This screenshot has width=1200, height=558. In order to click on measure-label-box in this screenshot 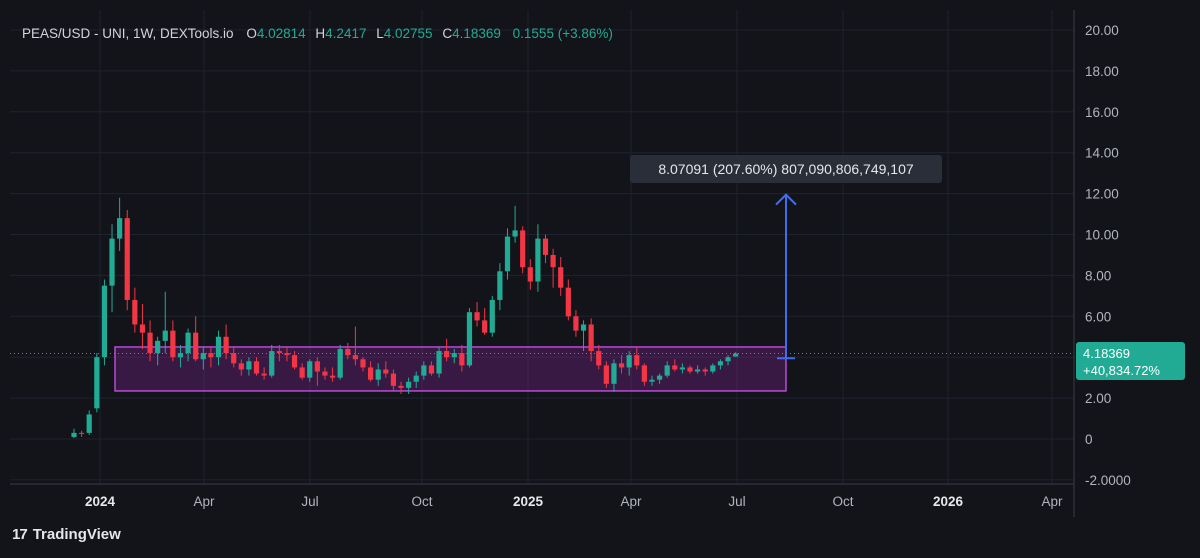, I will do `click(786, 169)`.